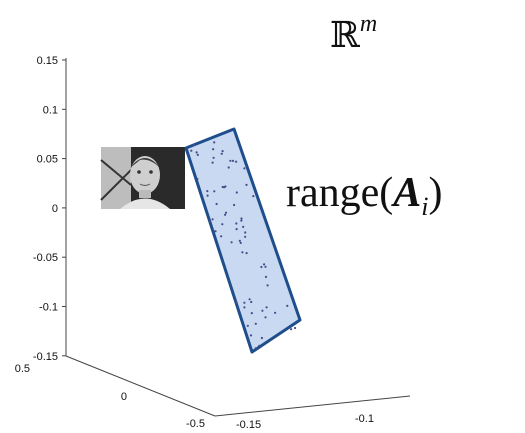  Describe the element at coordinates (45, 357) in the screenshot. I see `z-tick-label: -0.15` at that location.